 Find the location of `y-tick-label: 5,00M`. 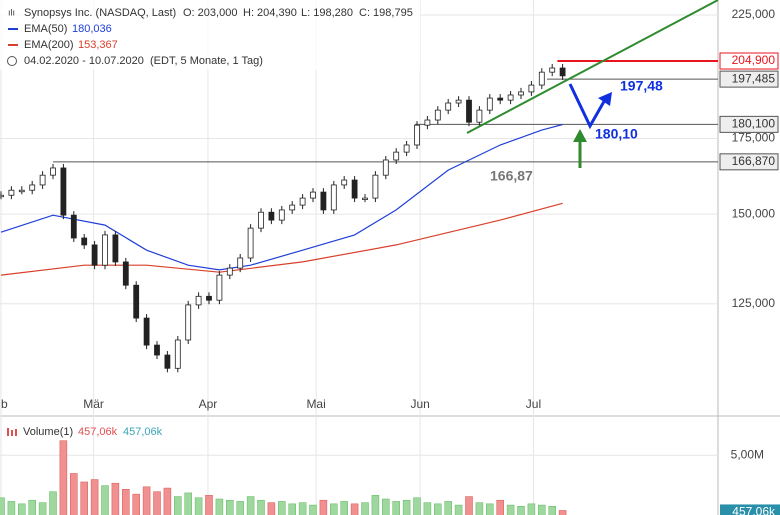

y-tick-label: 5,00M is located at coordinates (747, 454).